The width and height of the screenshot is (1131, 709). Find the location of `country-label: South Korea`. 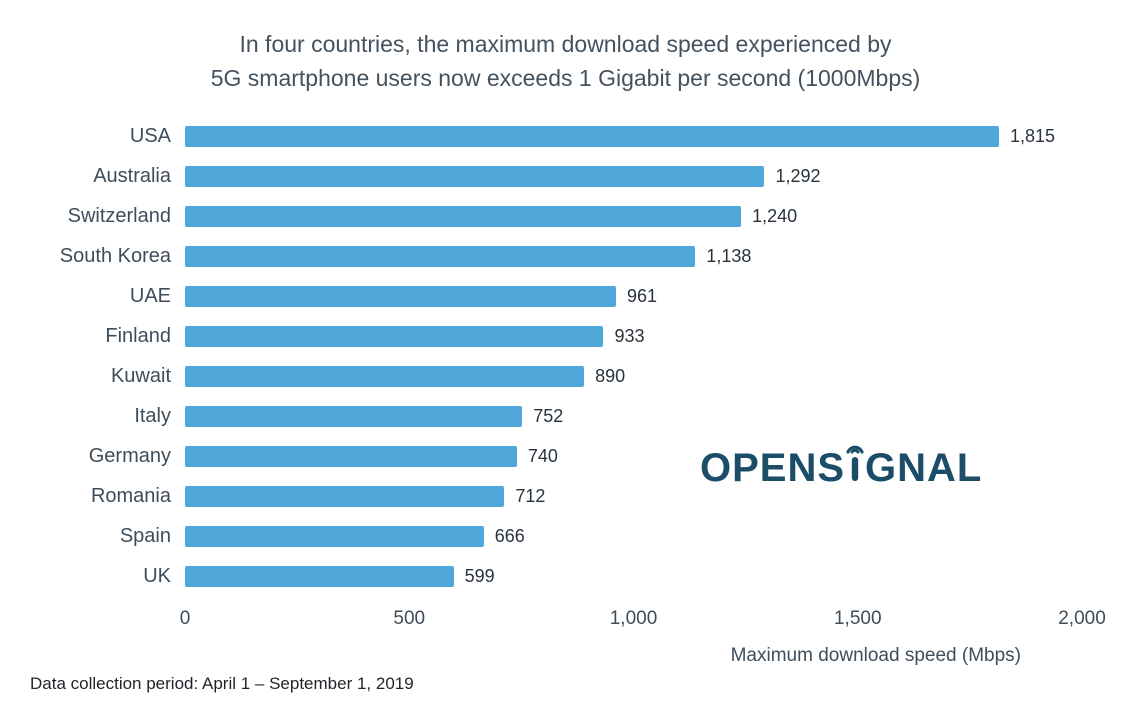

country-label: South Korea is located at coordinates (115, 255).